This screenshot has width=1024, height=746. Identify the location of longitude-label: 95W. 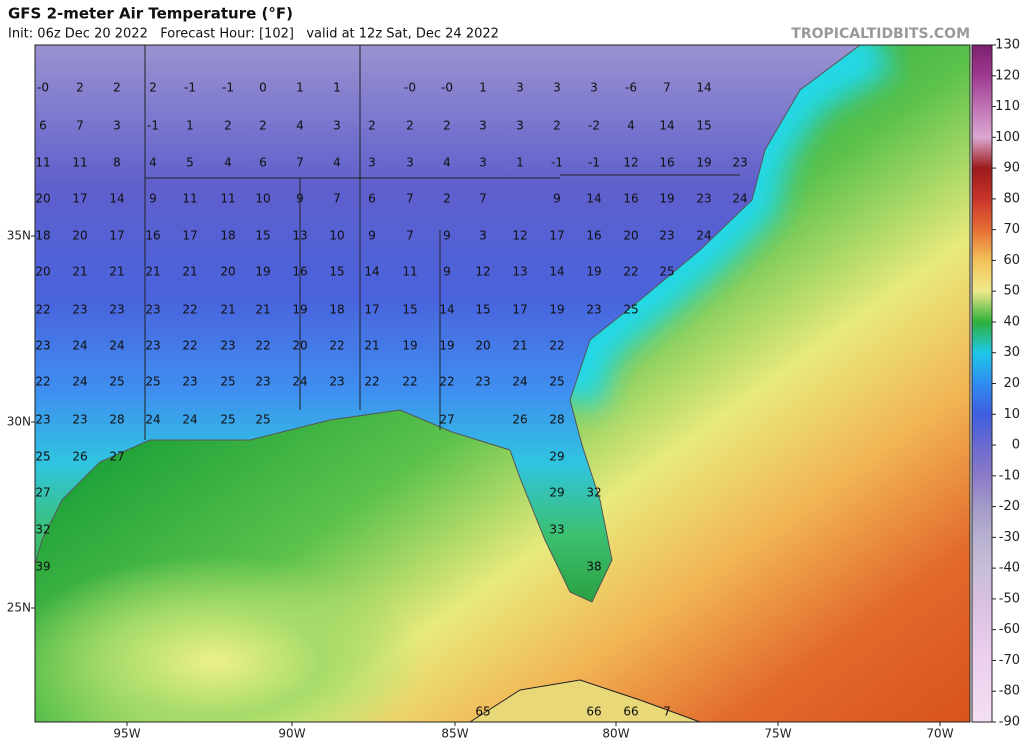
(126, 734).